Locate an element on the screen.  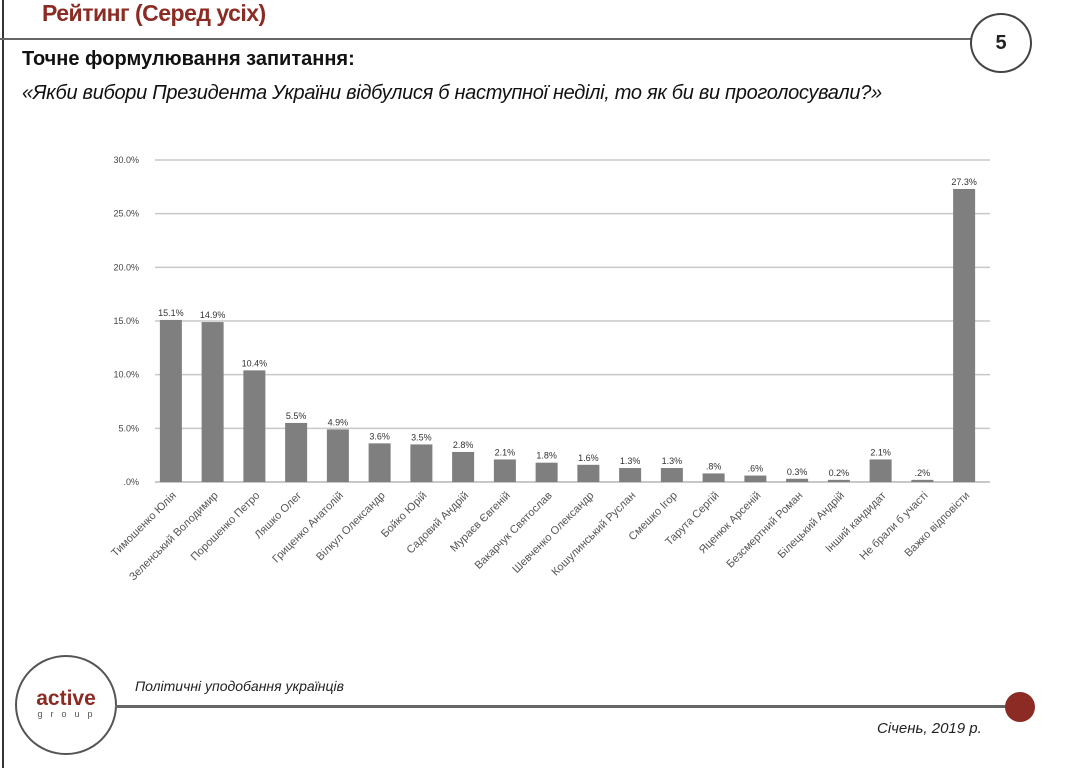
data-label: 2.8% is located at coordinates (463, 445).